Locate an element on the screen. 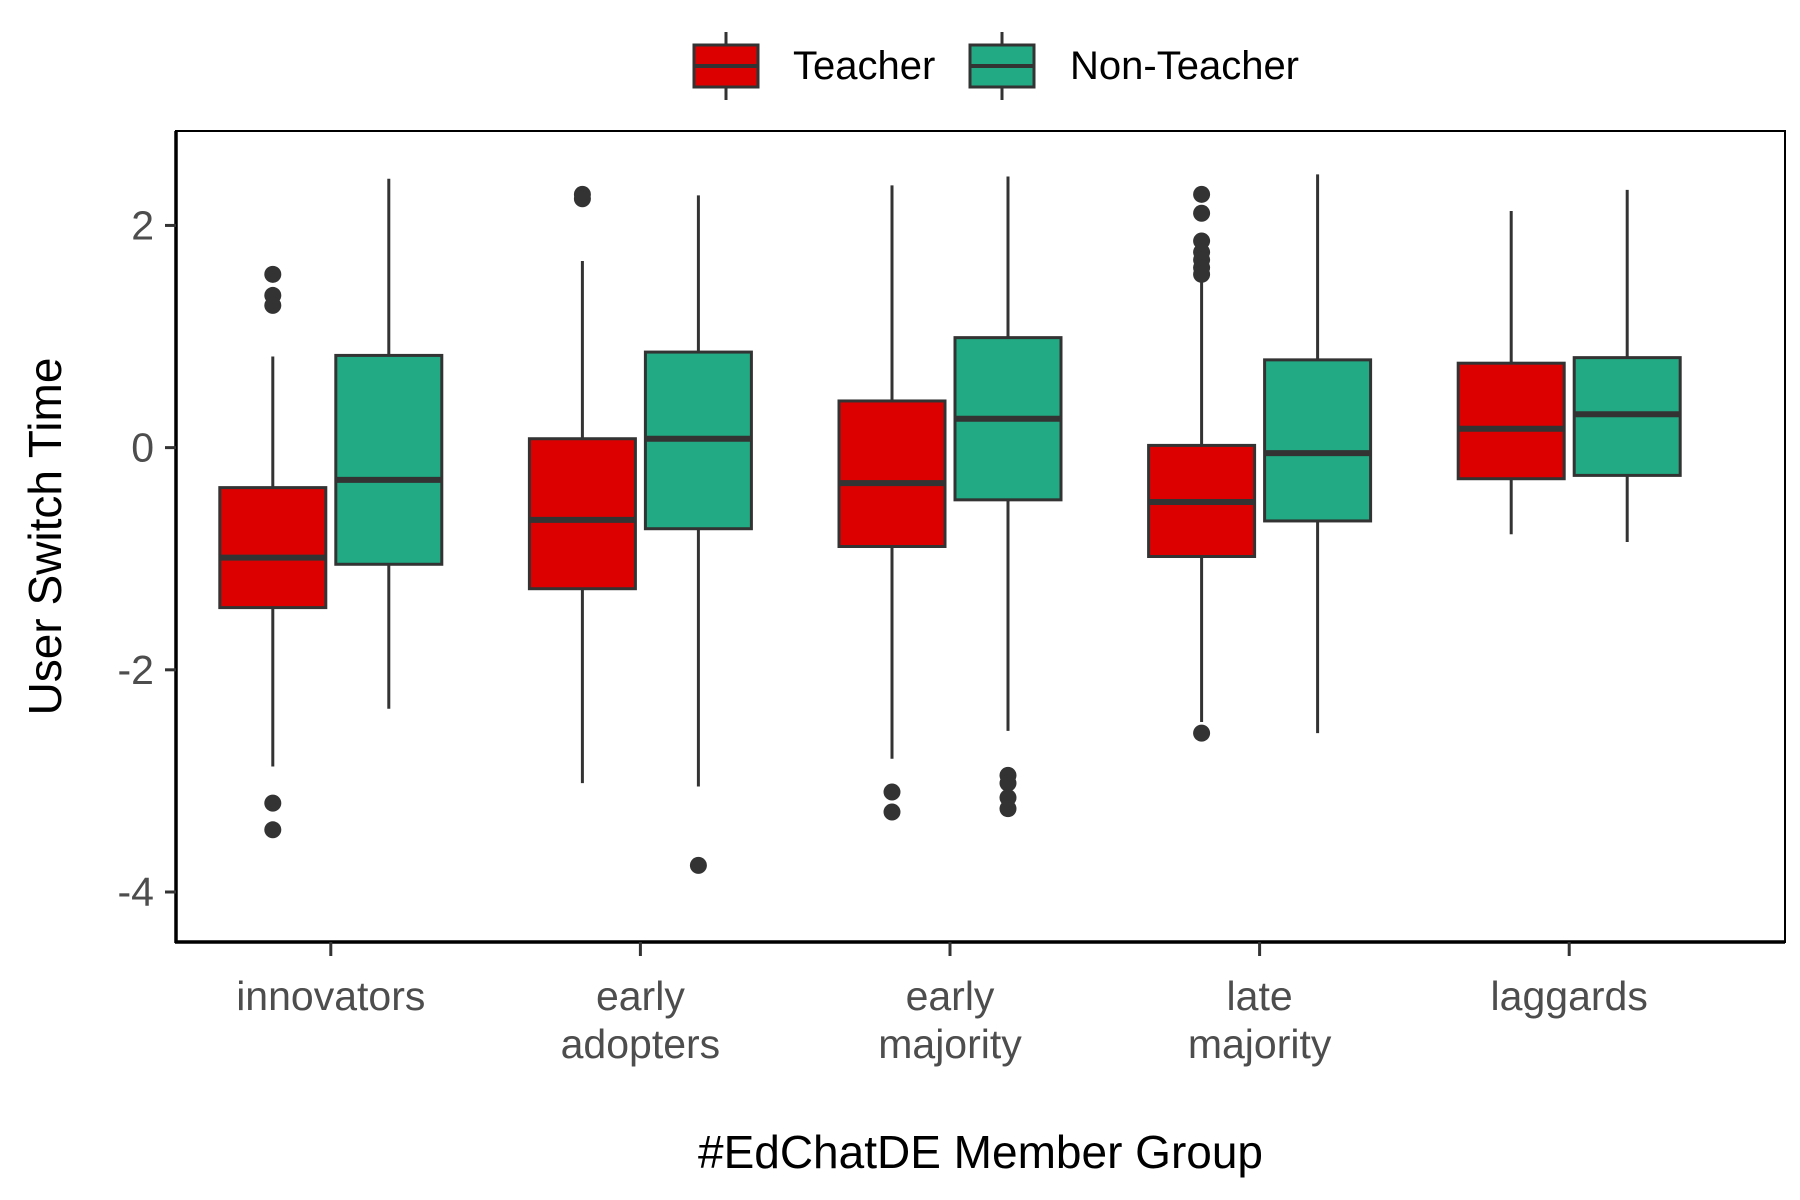 This screenshot has height=1200, width=1800. x-tick-label-late-majority: late majority is located at coordinates (1260, 1020).